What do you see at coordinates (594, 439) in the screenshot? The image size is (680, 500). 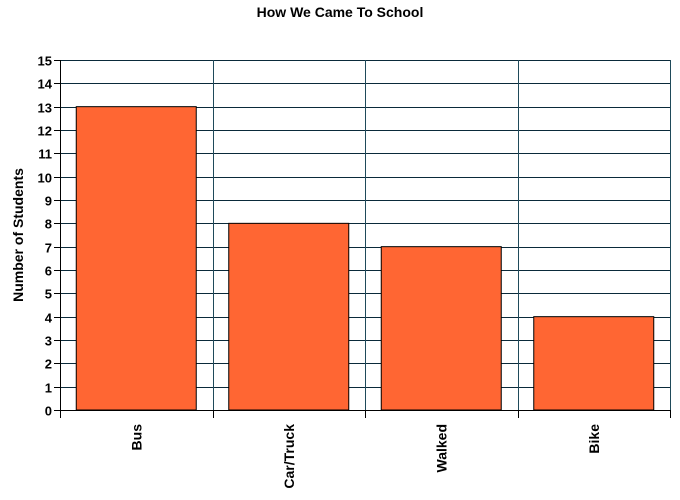 I see `x-category-label: Bike` at bounding box center [594, 439].